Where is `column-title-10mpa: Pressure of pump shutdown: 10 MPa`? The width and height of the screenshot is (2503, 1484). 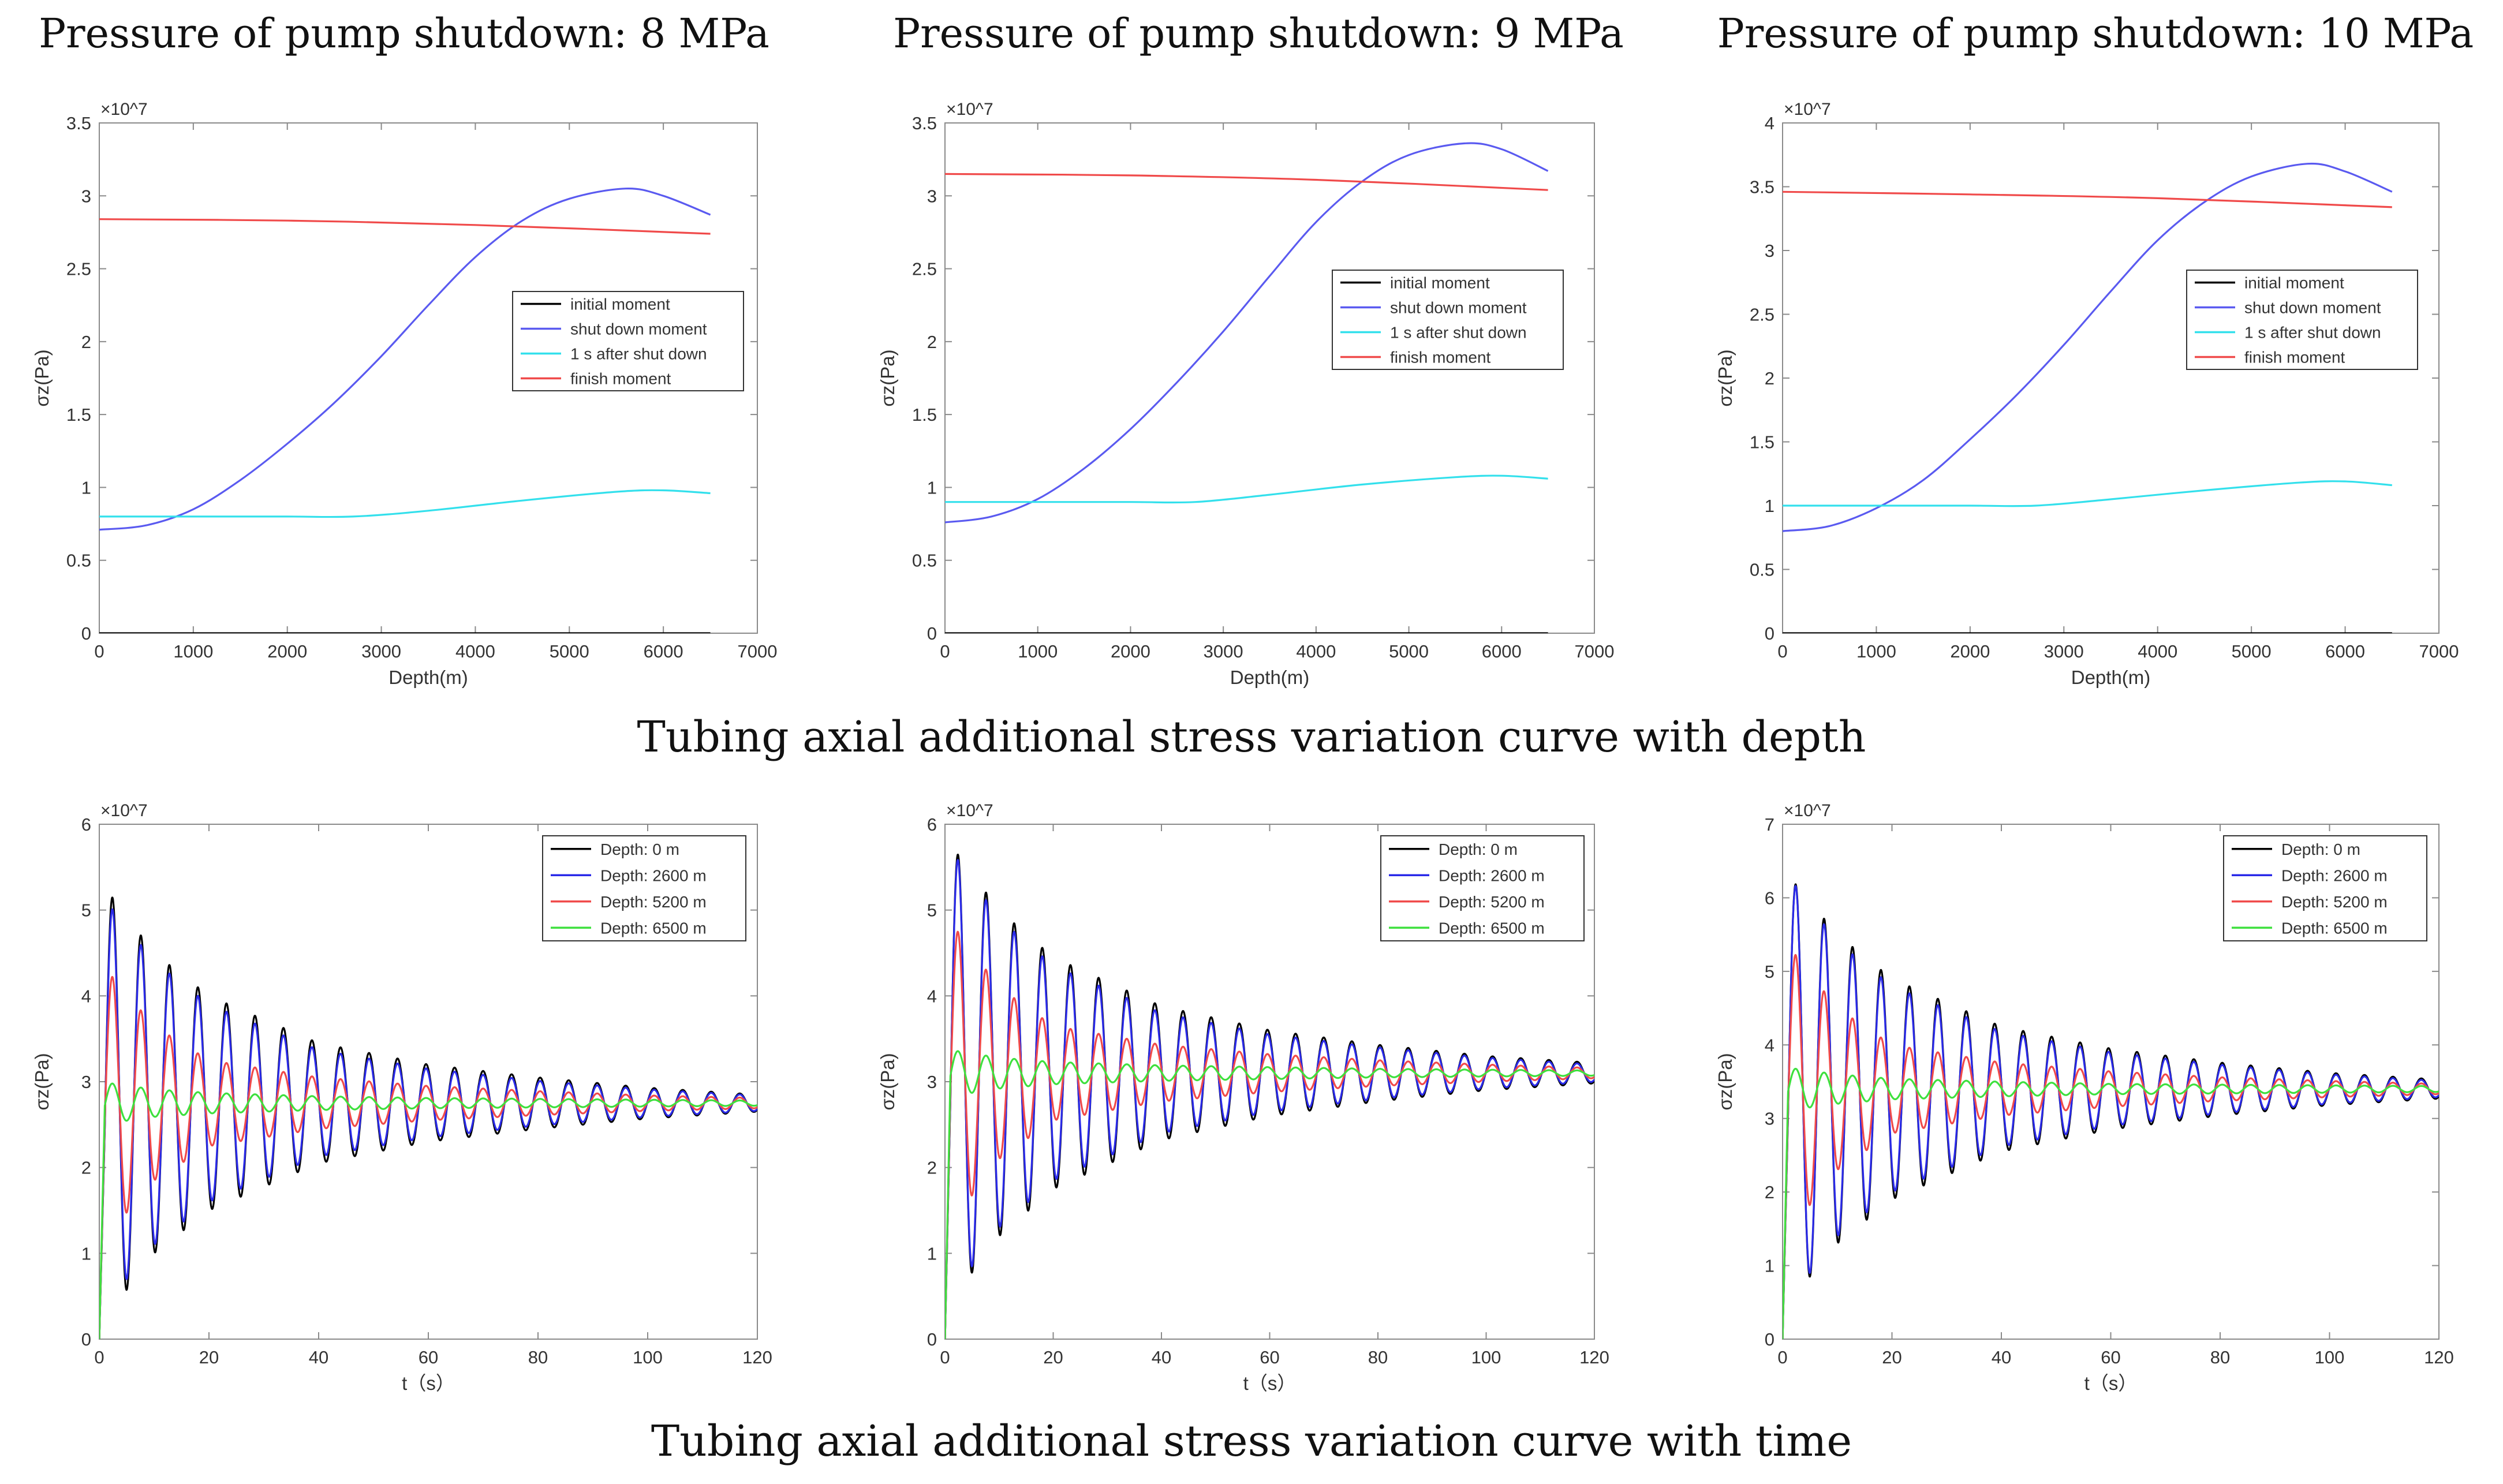 column-title-10mpa: Pressure of pump shutdown: 10 MPa is located at coordinates (2095, 33).